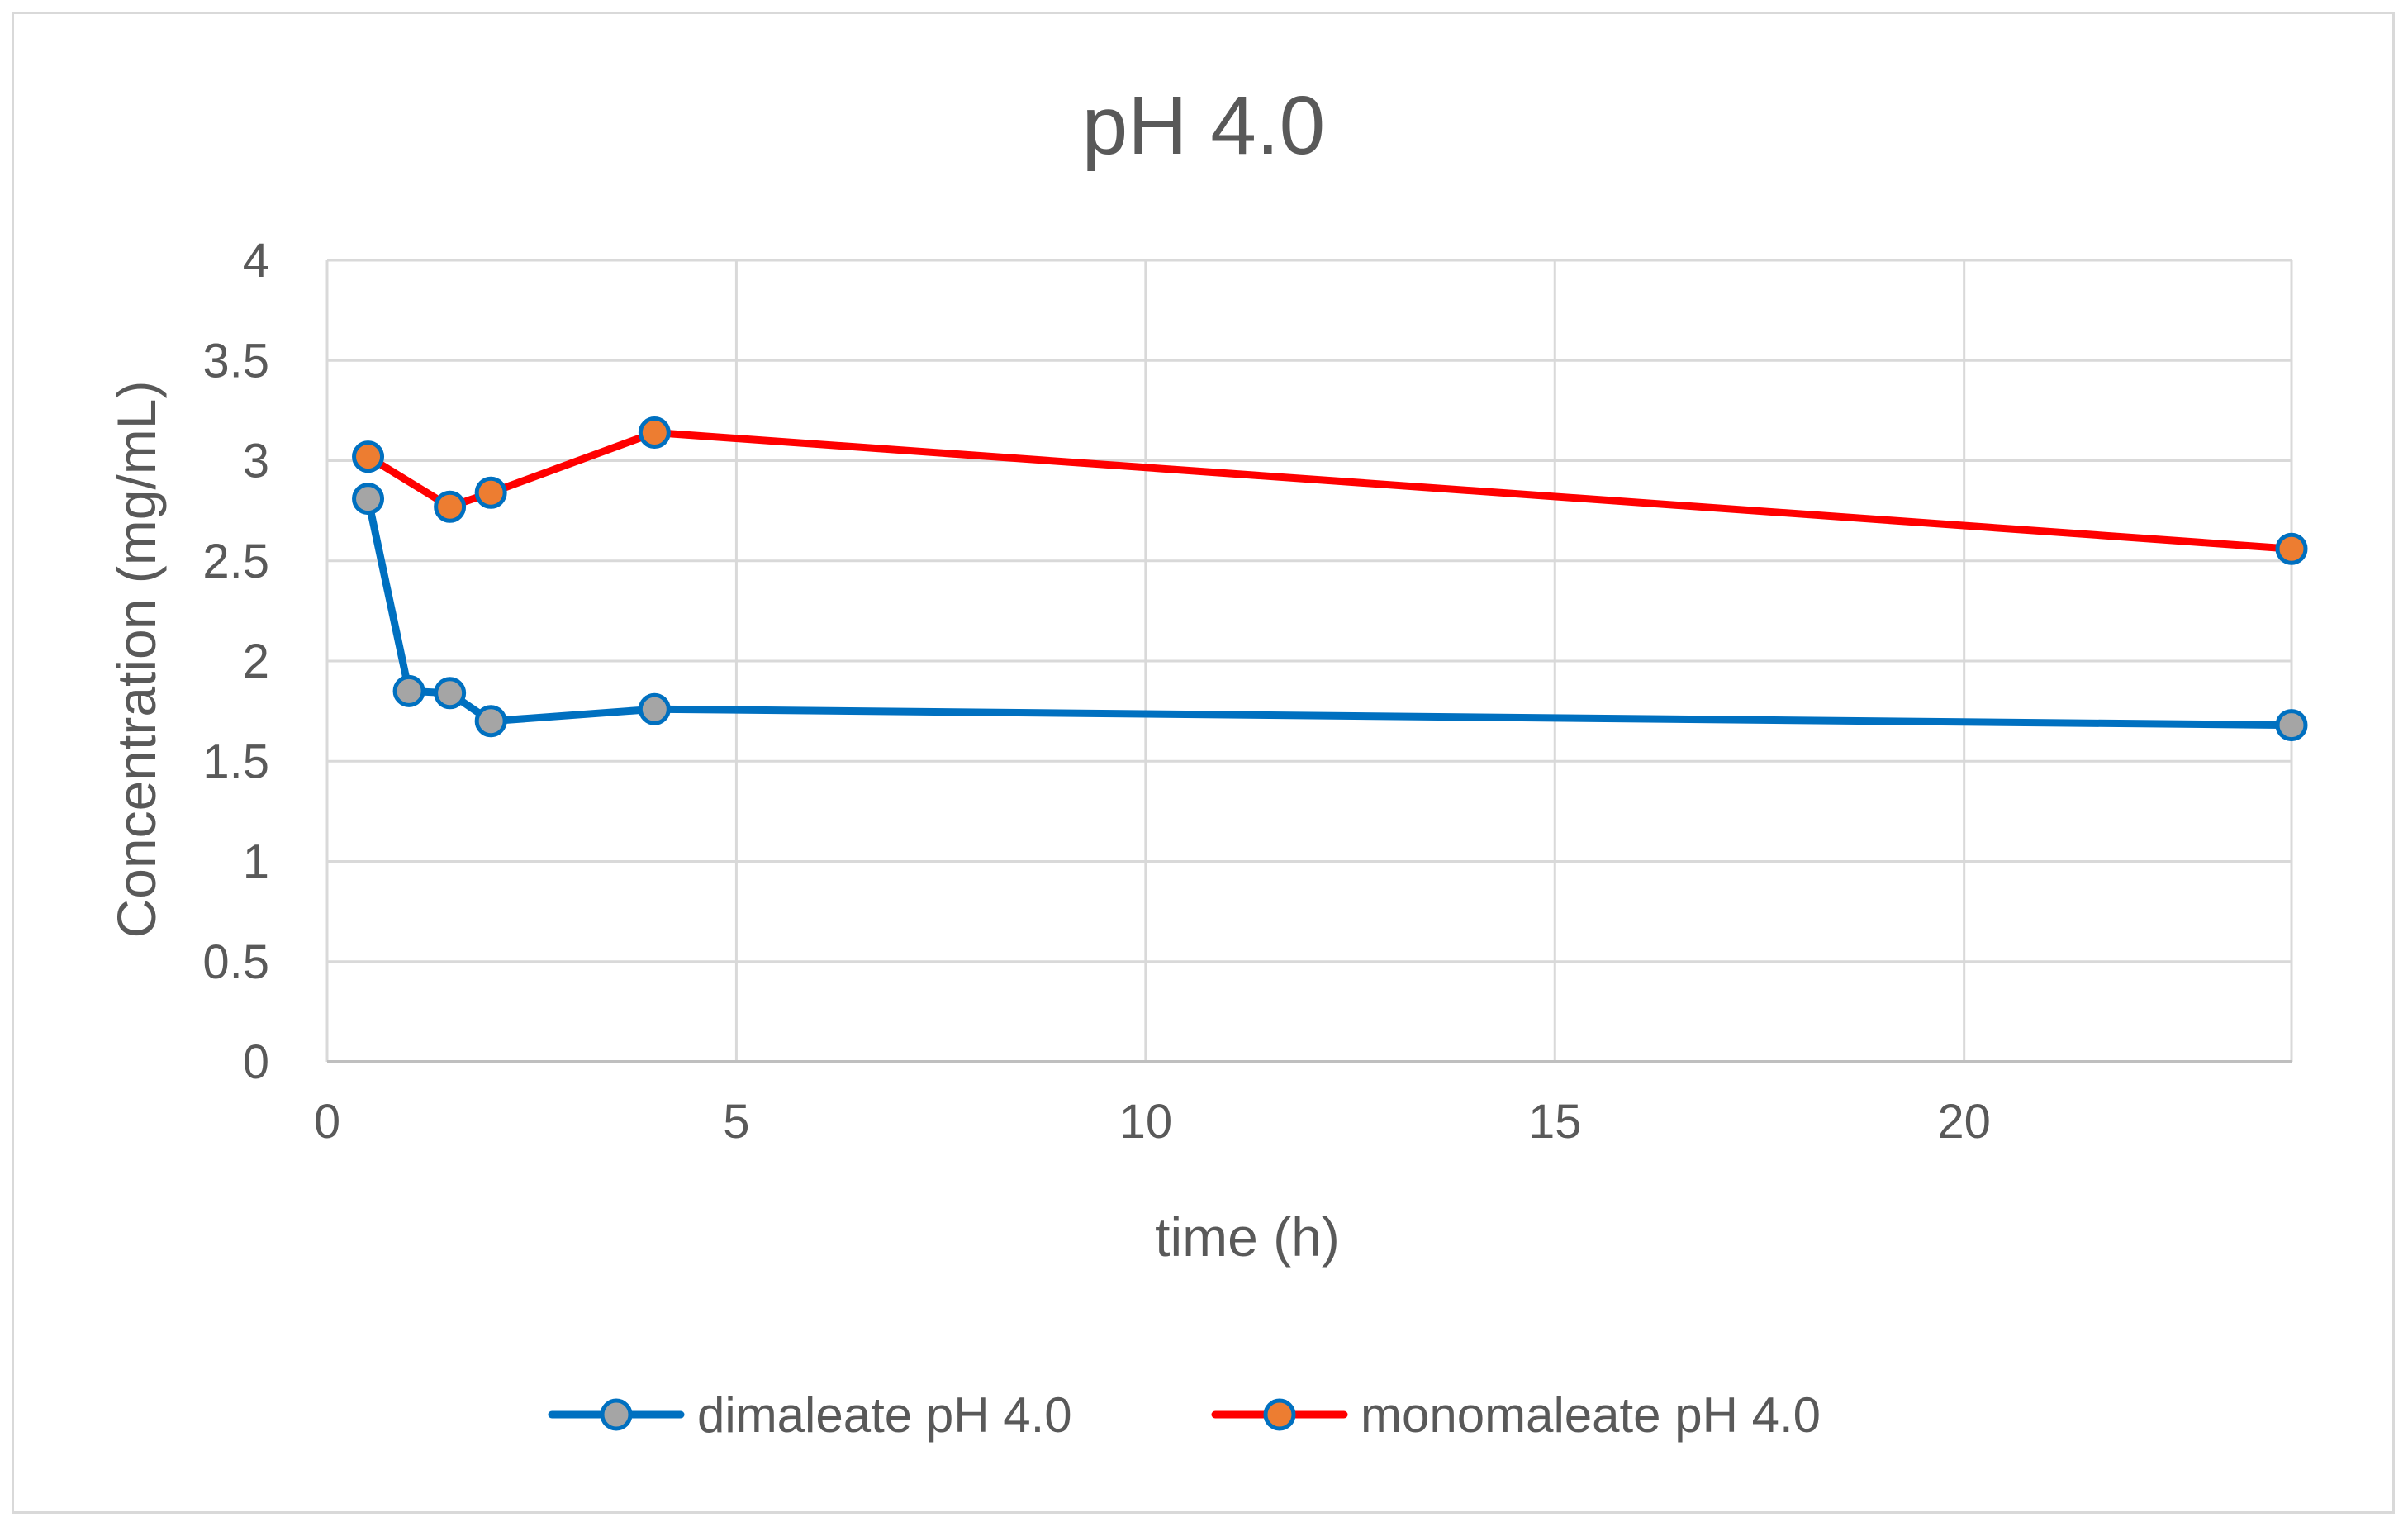  What do you see at coordinates (235, 661) in the screenshot?
I see `y-tick-labels: 0 0.5 1 1.5 2 2.5 3 3.5 4` at bounding box center [235, 661].